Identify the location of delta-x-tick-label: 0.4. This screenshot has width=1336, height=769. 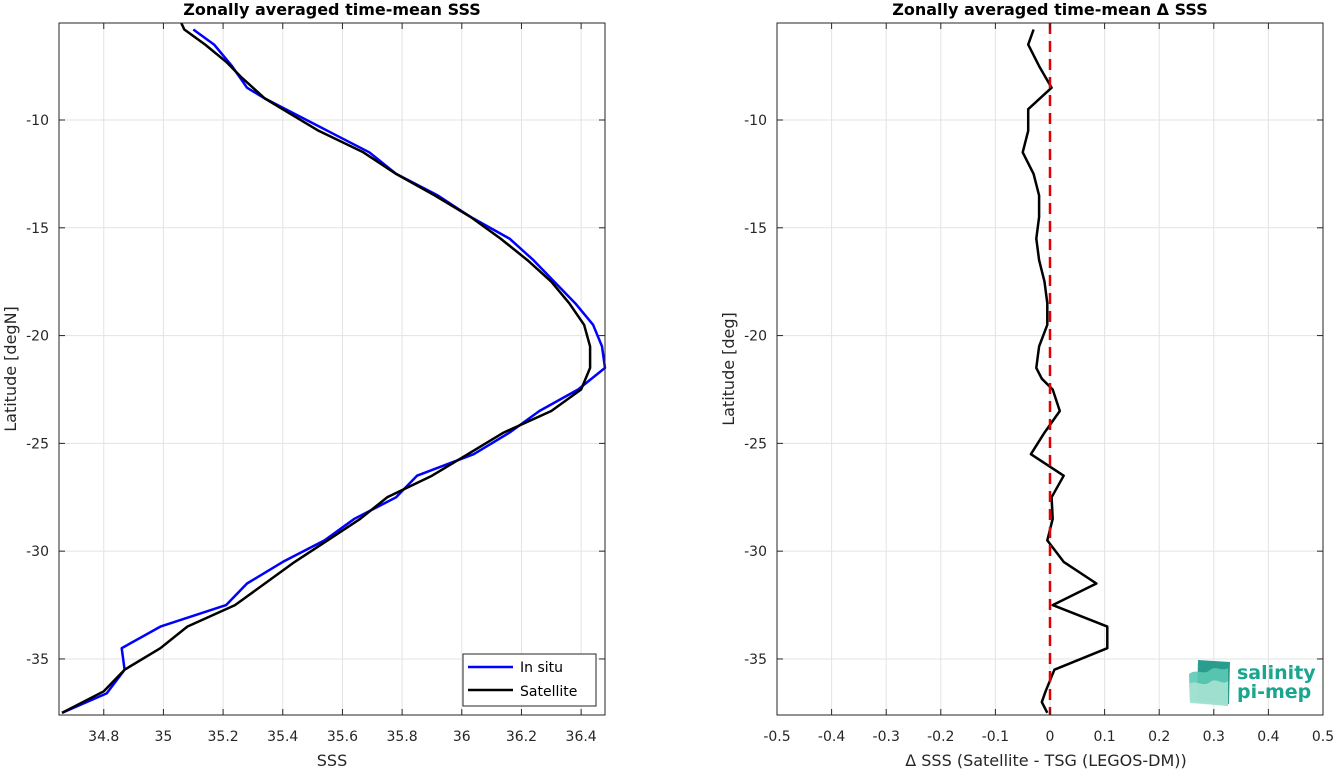
(1268, 737).